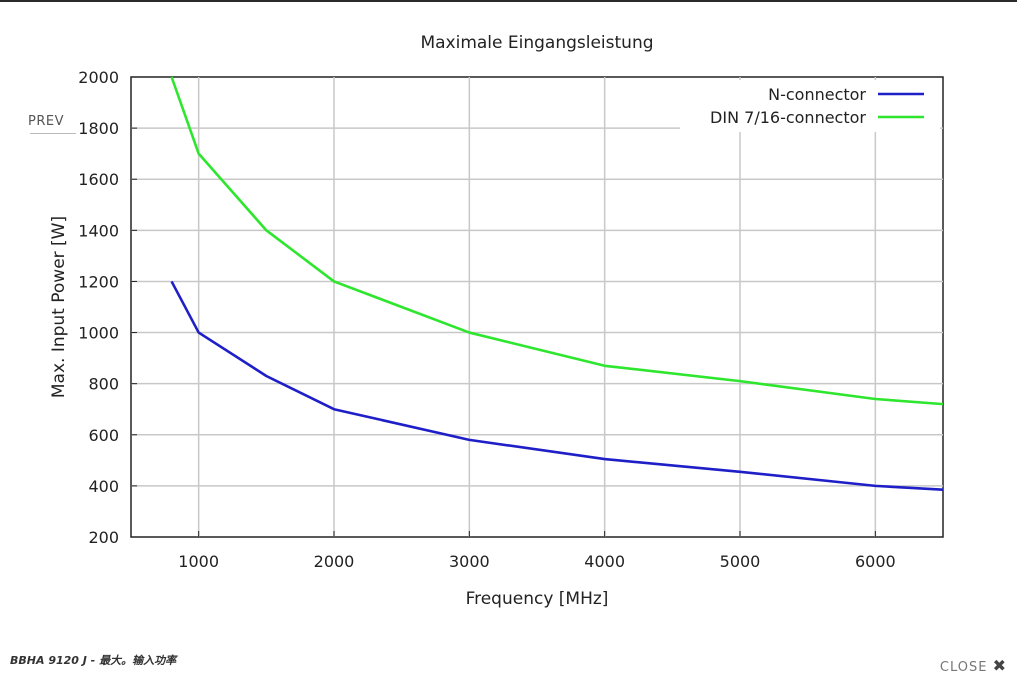 The height and width of the screenshot is (675, 1017). I want to click on close-label: CLOSE, so click(963, 667).